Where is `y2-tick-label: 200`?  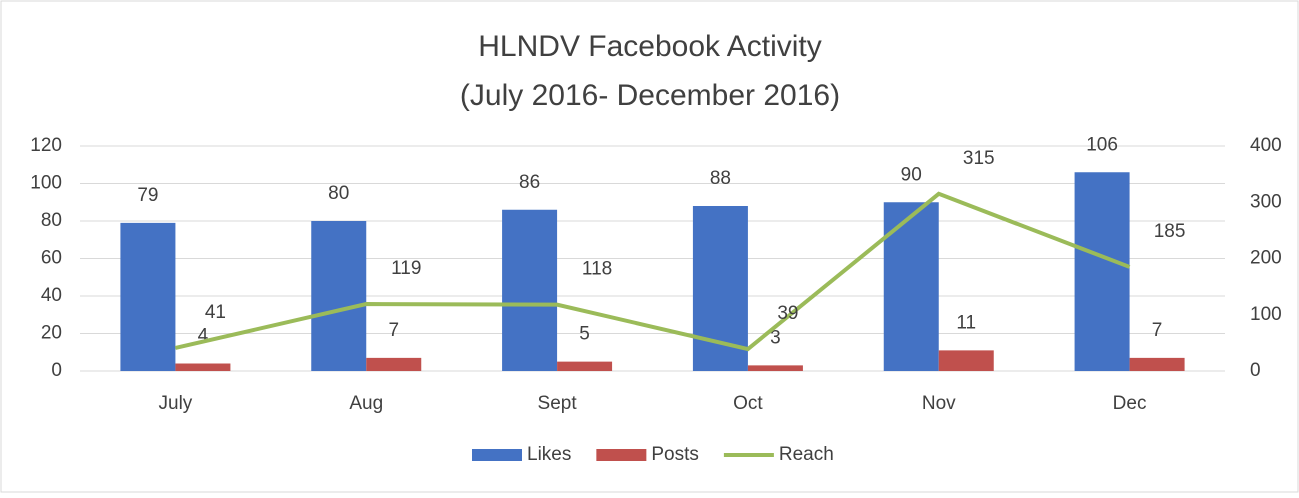
y2-tick-label: 200 is located at coordinates (1266, 258).